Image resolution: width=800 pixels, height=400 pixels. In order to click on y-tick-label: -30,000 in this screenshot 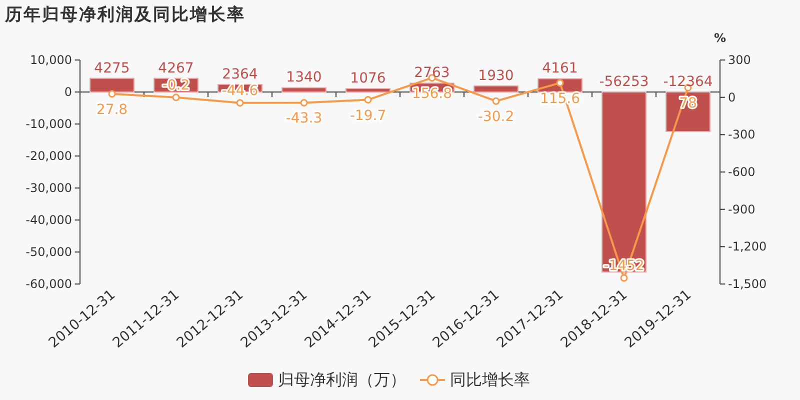, I will do `click(49, 188)`.